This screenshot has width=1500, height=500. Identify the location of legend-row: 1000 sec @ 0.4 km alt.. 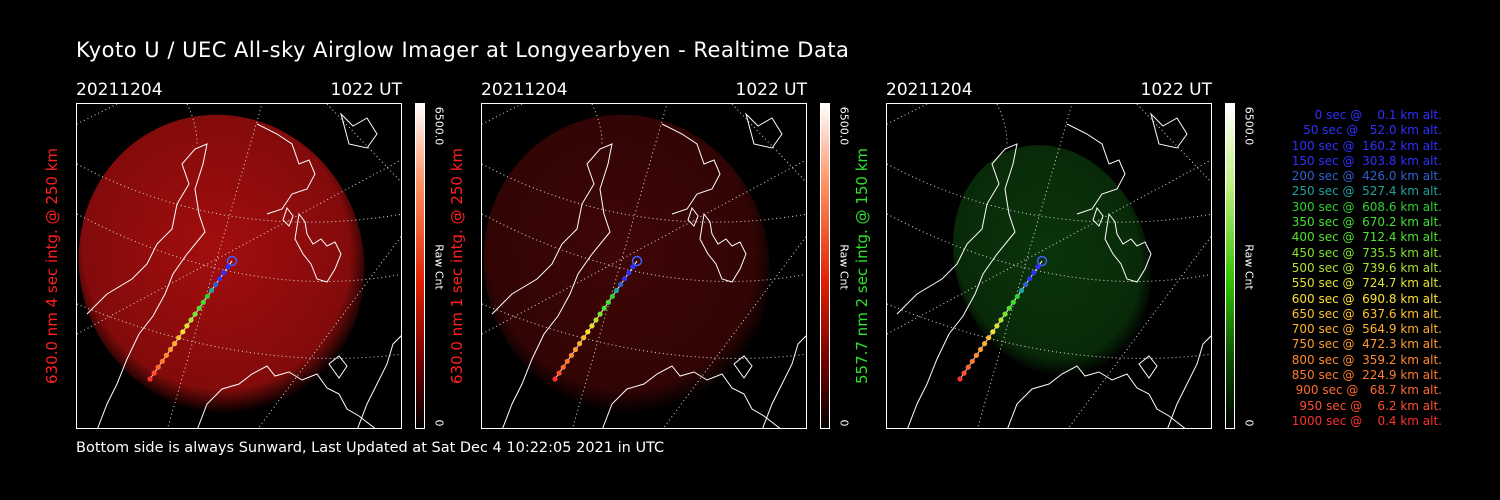
(1366, 420).